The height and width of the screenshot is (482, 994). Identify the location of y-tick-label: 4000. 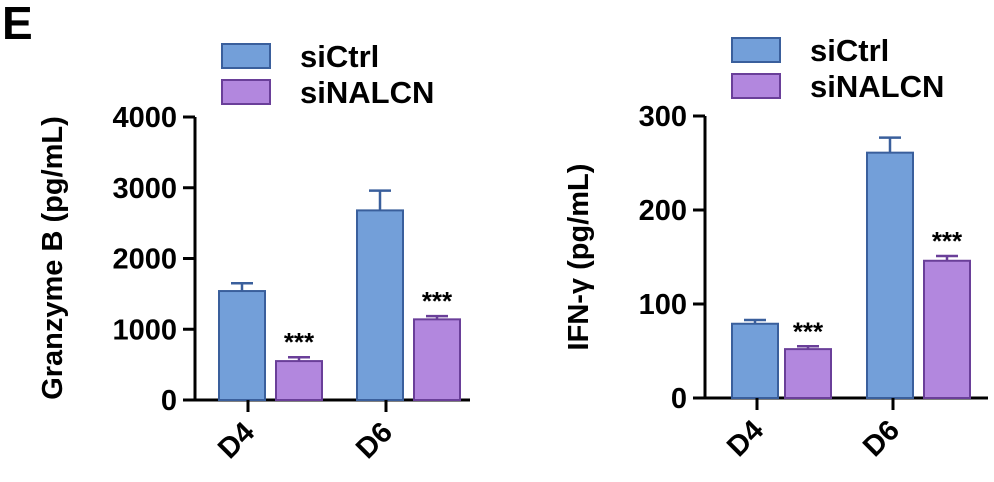
(144, 118).